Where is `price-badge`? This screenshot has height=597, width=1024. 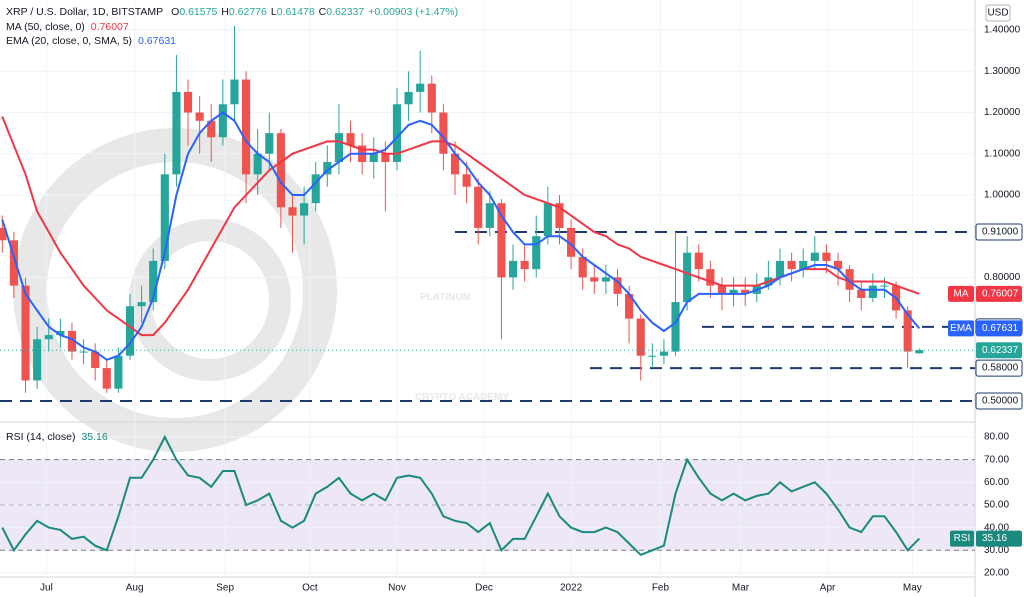
price-badge is located at coordinates (999, 350).